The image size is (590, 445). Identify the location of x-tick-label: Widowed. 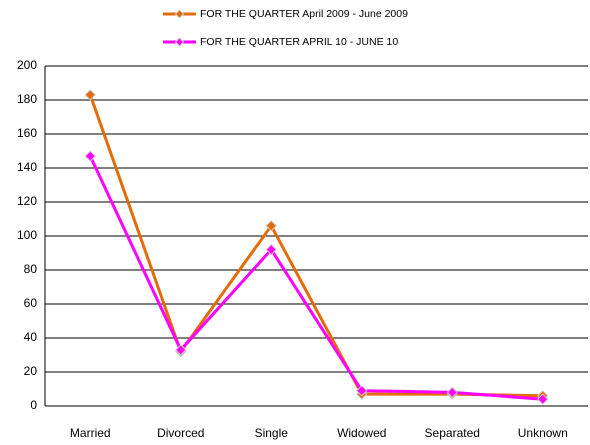
(361, 433).